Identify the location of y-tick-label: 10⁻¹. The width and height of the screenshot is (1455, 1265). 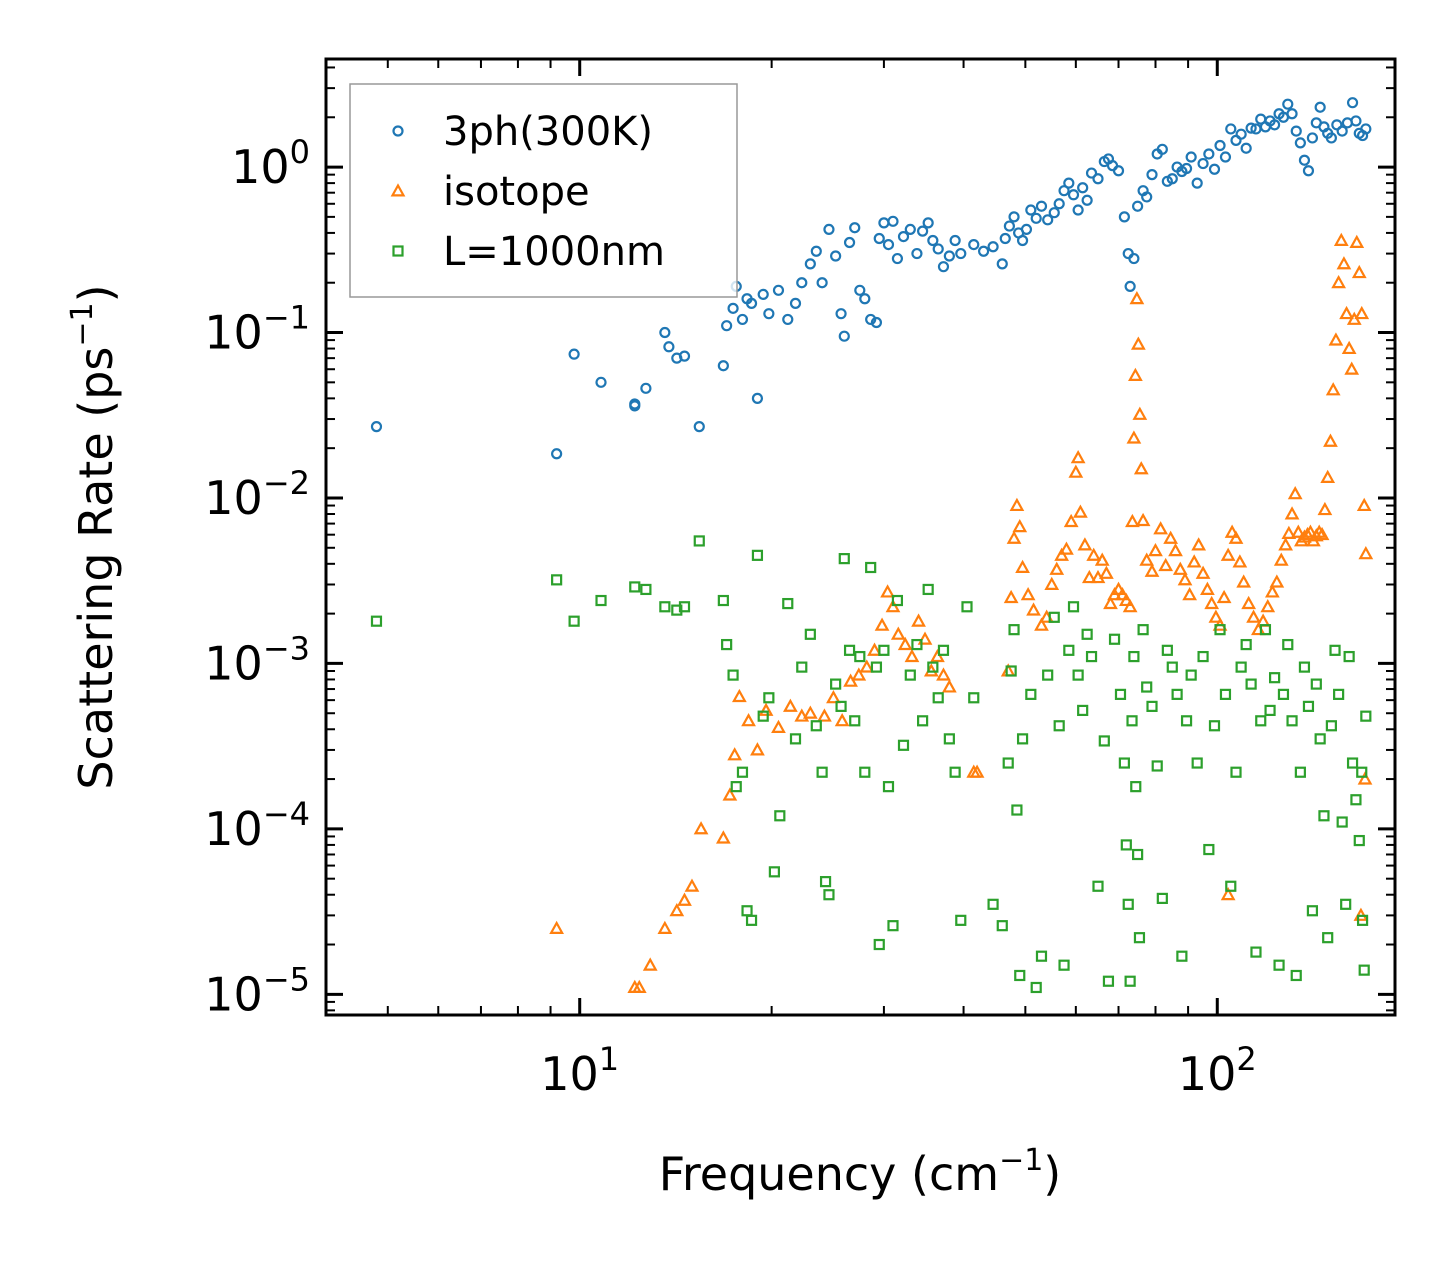
(257, 329).